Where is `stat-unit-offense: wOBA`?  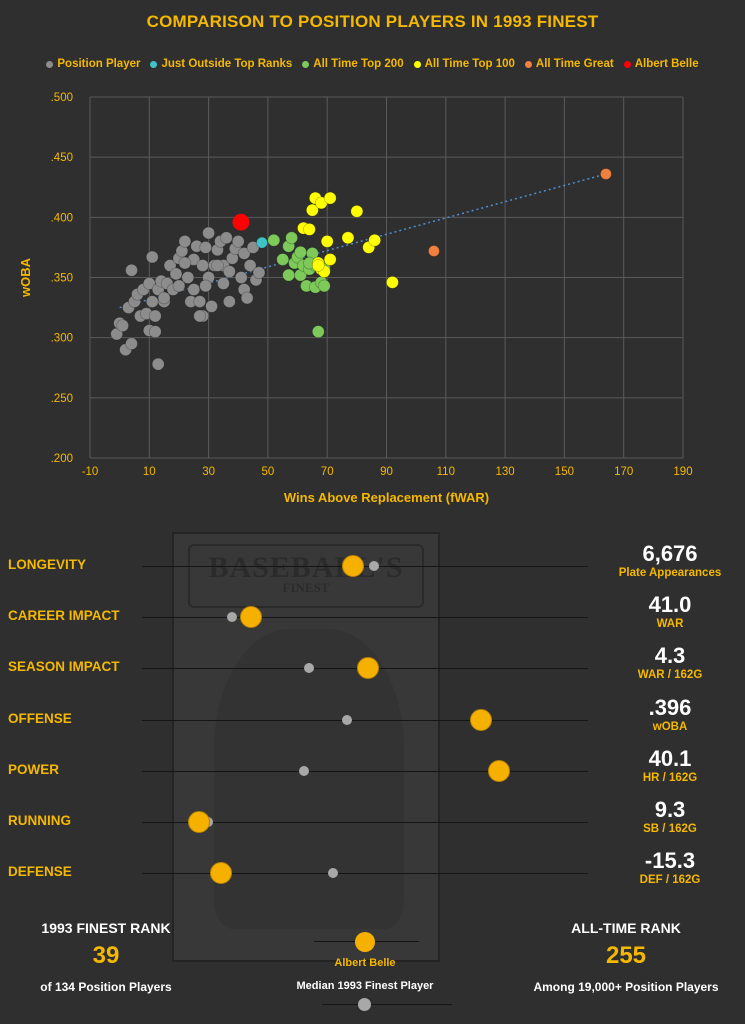 stat-unit-offense: wOBA is located at coordinates (670, 726).